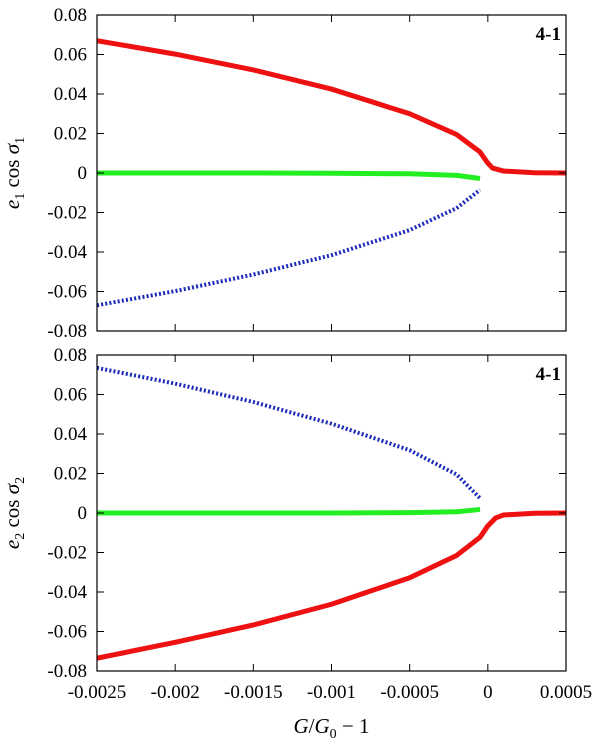 Image resolution: width=600 pixels, height=744 pixels. What do you see at coordinates (488, 692) in the screenshot?
I see `x-tick-label: 0` at bounding box center [488, 692].